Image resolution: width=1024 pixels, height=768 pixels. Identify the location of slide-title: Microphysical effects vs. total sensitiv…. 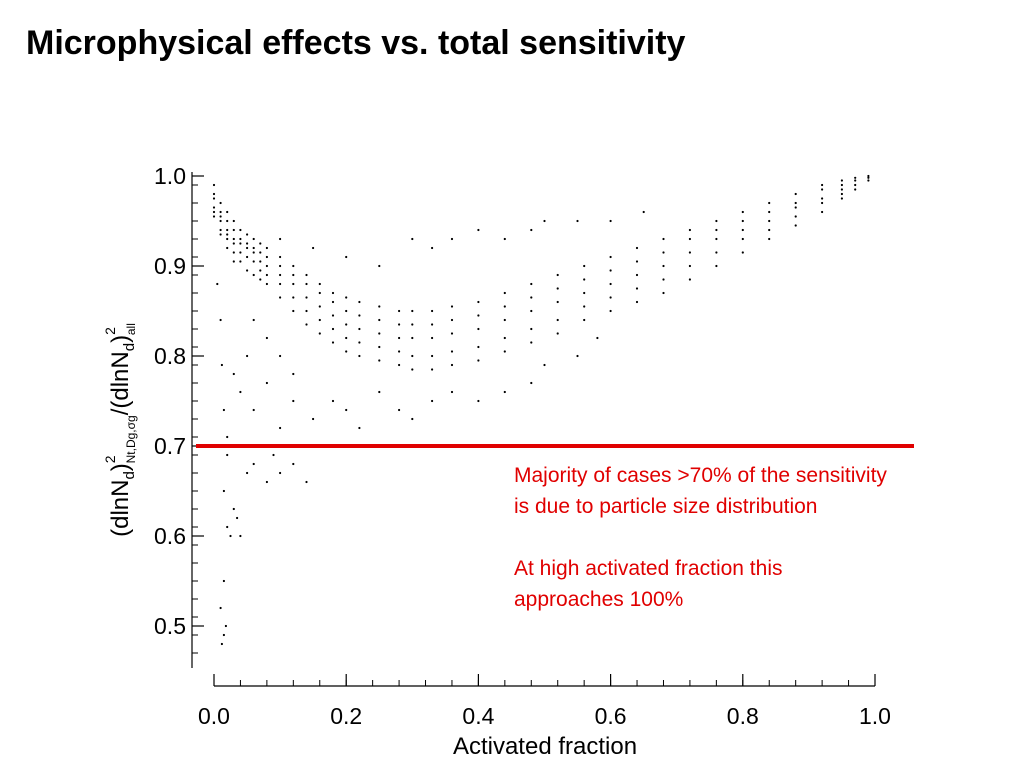
(356, 43).